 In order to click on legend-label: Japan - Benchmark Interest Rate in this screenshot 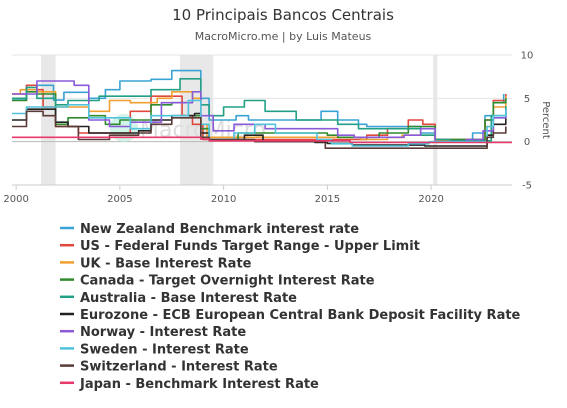, I will do `click(199, 384)`.